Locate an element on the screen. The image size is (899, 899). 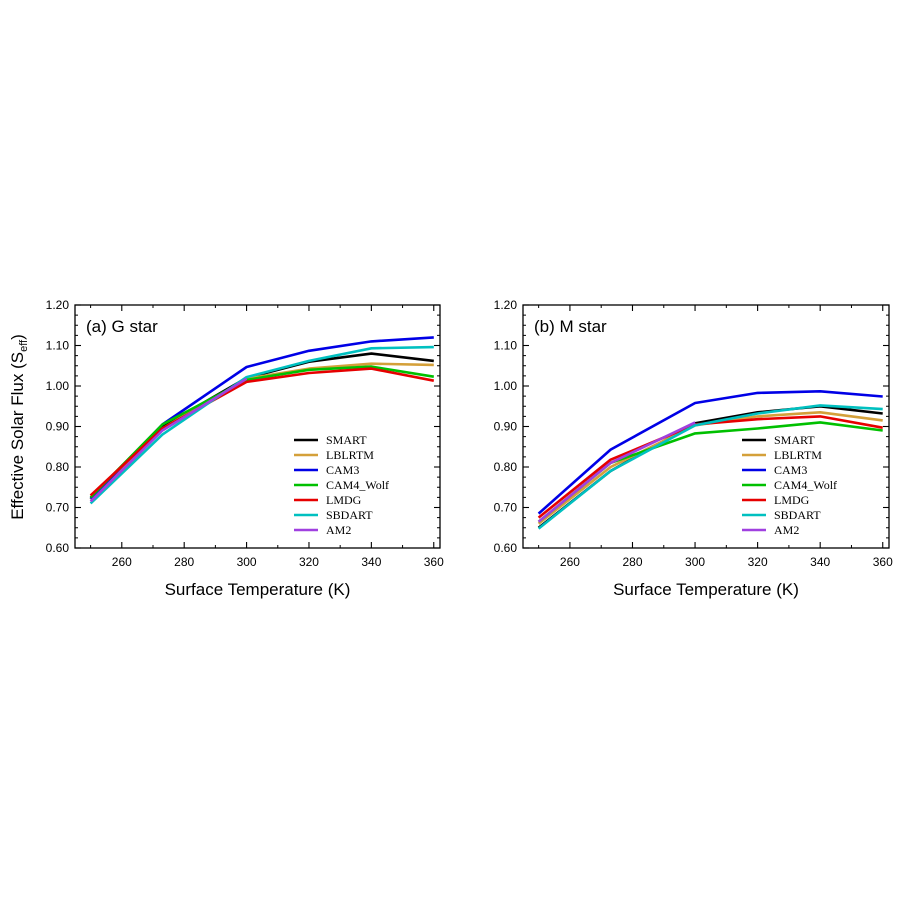
panel-title: (b) M star is located at coordinates (570, 326).